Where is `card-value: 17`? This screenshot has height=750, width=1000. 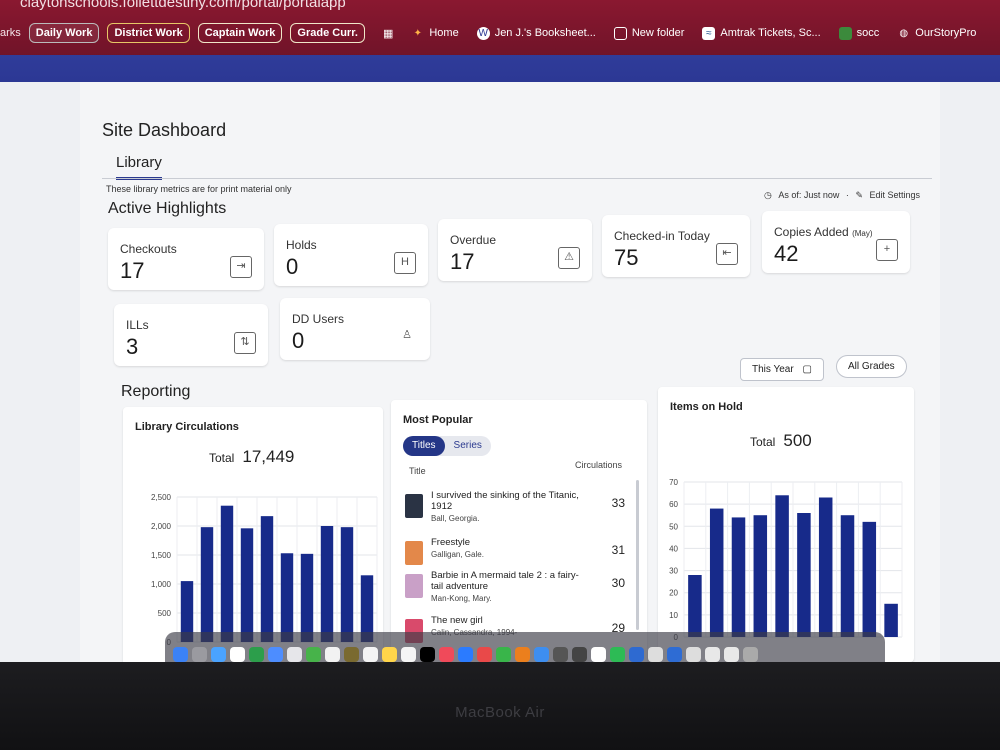 card-value: 17 is located at coordinates (462, 261).